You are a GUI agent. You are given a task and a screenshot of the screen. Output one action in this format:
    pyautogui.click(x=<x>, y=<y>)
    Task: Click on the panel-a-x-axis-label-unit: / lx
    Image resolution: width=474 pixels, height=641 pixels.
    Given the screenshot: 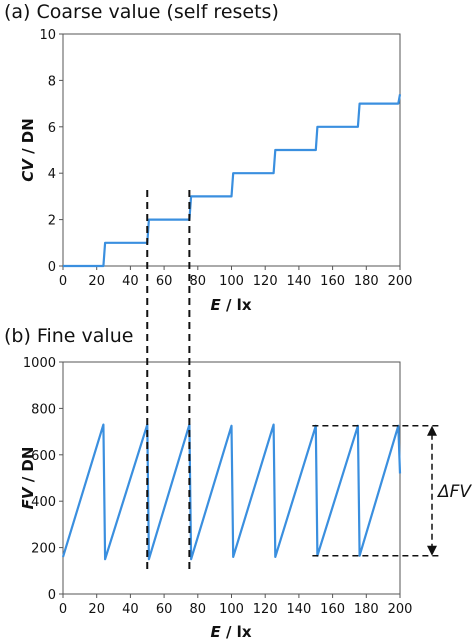 What is the action you would take?
    pyautogui.click(x=236, y=305)
    